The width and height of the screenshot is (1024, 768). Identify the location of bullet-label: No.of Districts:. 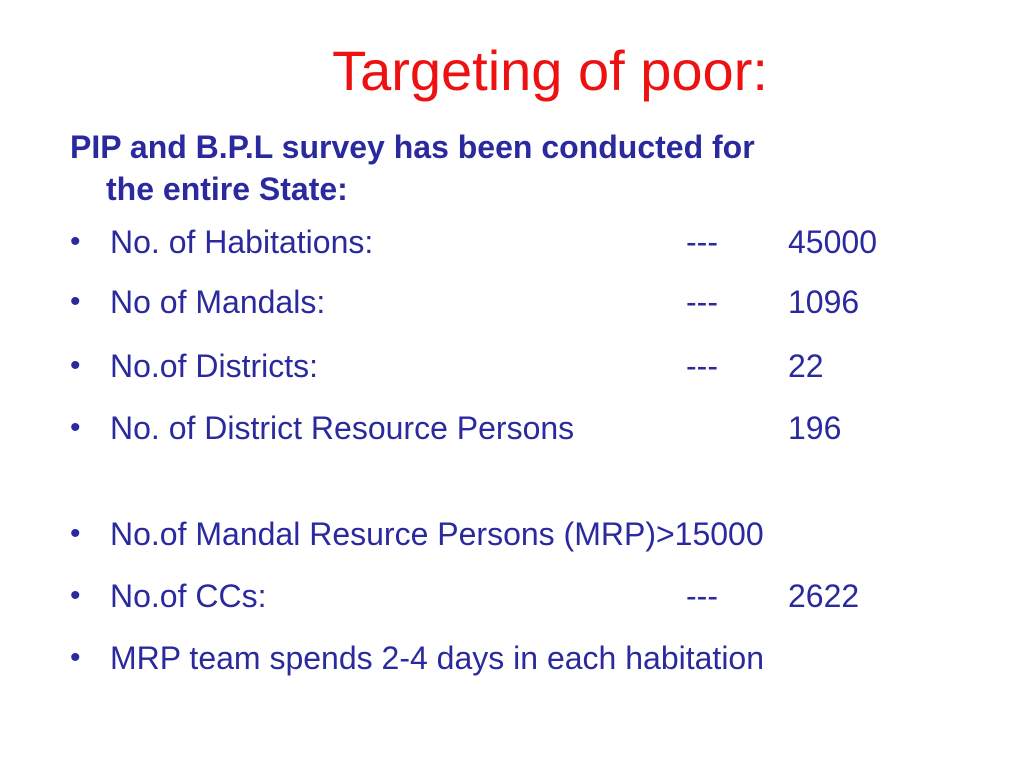
(214, 366).